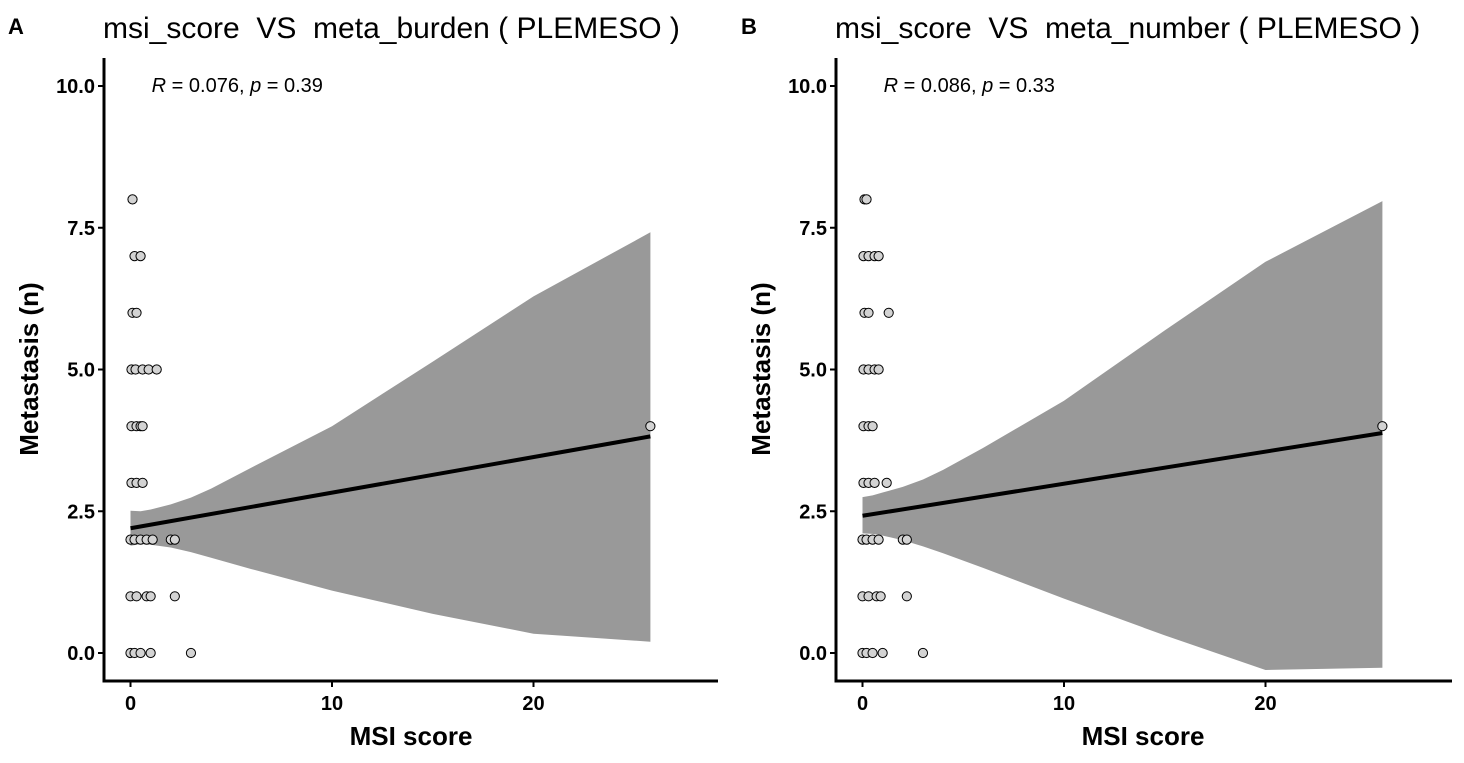 The width and height of the screenshot is (1464, 763). Describe the element at coordinates (749, 26) in the screenshot. I see `panel-b-tag: B` at that location.